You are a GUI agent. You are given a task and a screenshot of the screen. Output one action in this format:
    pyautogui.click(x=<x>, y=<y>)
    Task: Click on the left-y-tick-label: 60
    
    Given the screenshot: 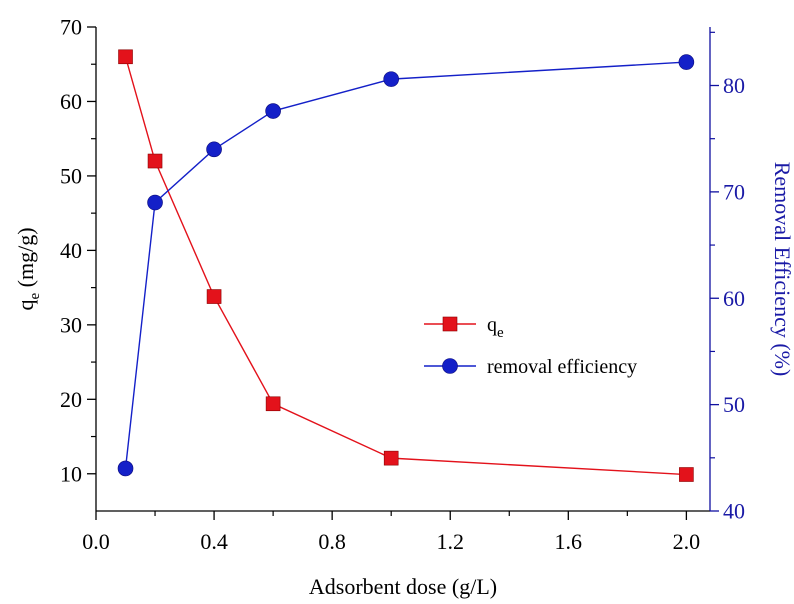 What is the action you would take?
    pyautogui.click(x=71, y=101)
    